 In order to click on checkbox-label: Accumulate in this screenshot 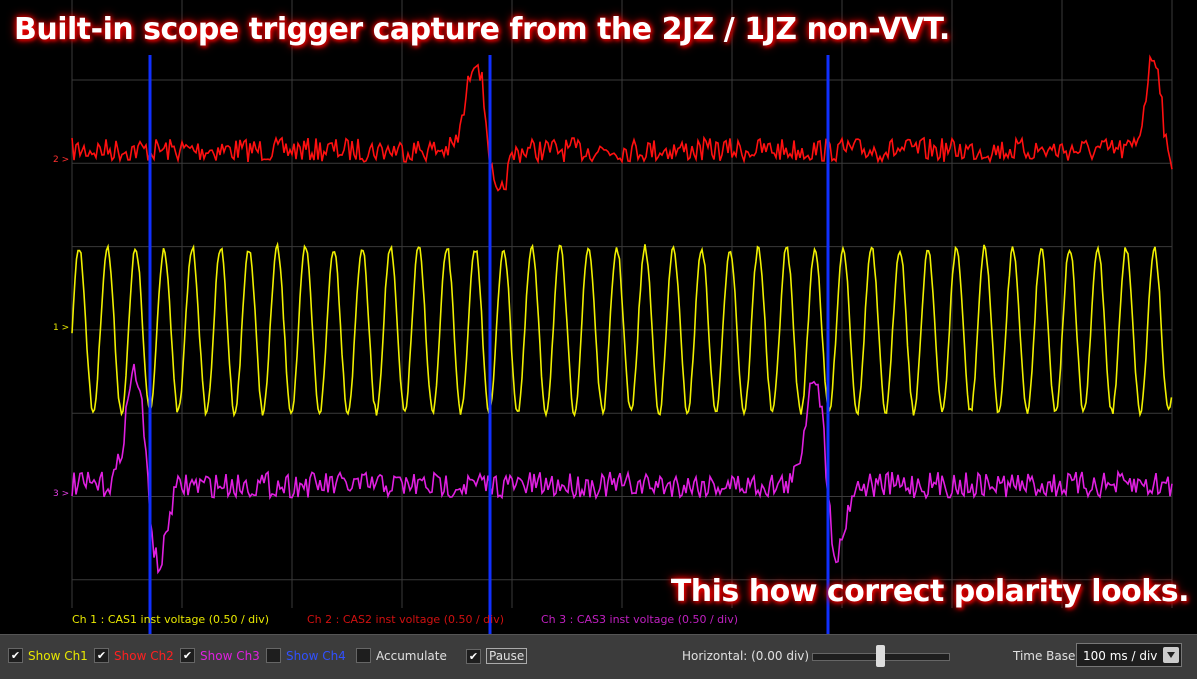, I will do `click(411, 655)`.